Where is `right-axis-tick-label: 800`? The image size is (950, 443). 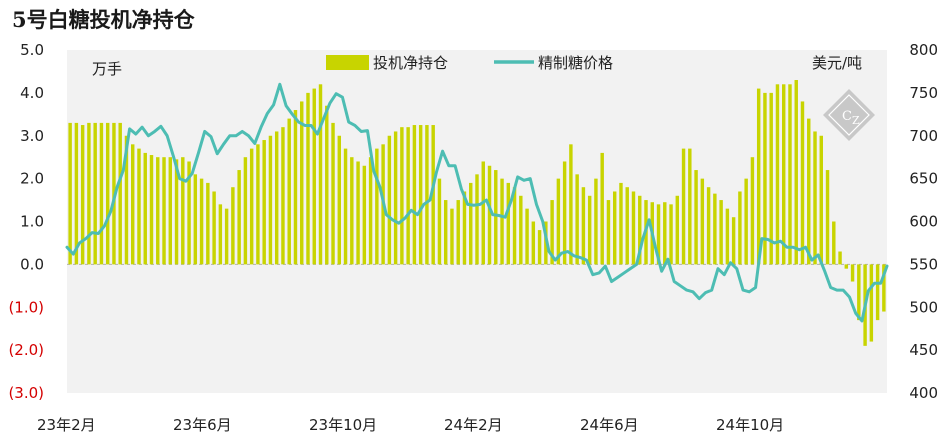 right-axis-tick-label: 800 is located at coordinates (923, 50).